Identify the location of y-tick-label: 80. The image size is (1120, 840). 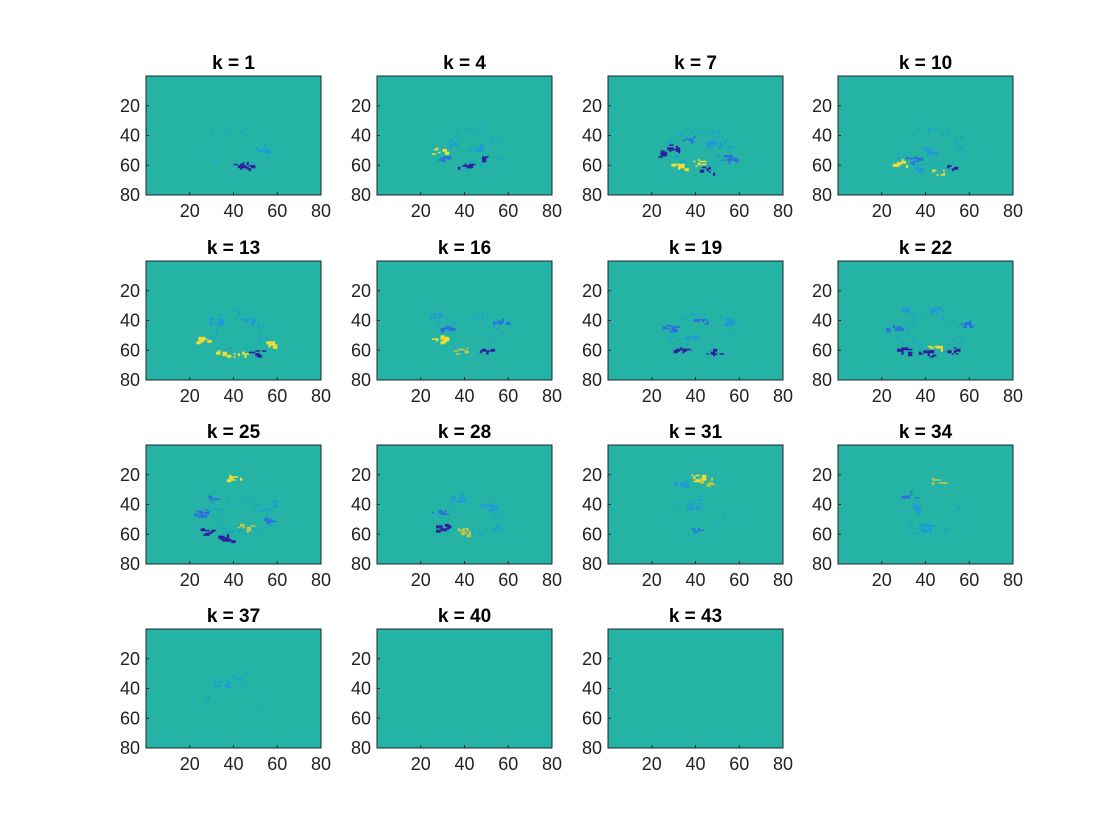
(130, 748).